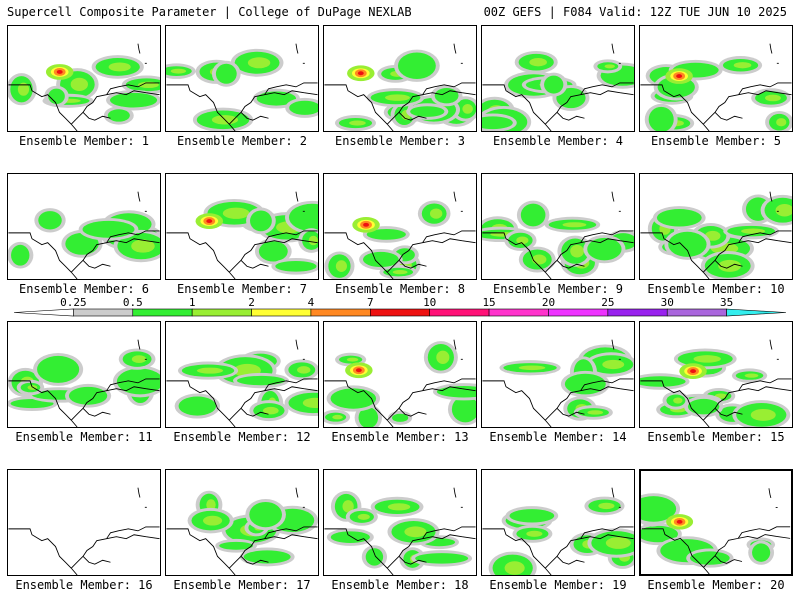 Image resolution: width=800 pixels, height=600 pixels. What do you see at coordinates (84, 141) in the screenshot?
I see `ensemble-member-label: Ensemble Member: 1` at bounding box center [84, 141].